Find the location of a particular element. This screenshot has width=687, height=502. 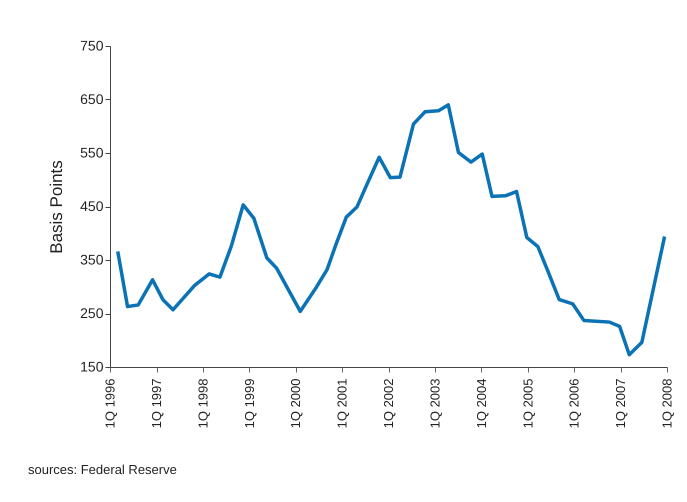

source-note: sources: Federal Reserve is located at coordinates (102, 469).